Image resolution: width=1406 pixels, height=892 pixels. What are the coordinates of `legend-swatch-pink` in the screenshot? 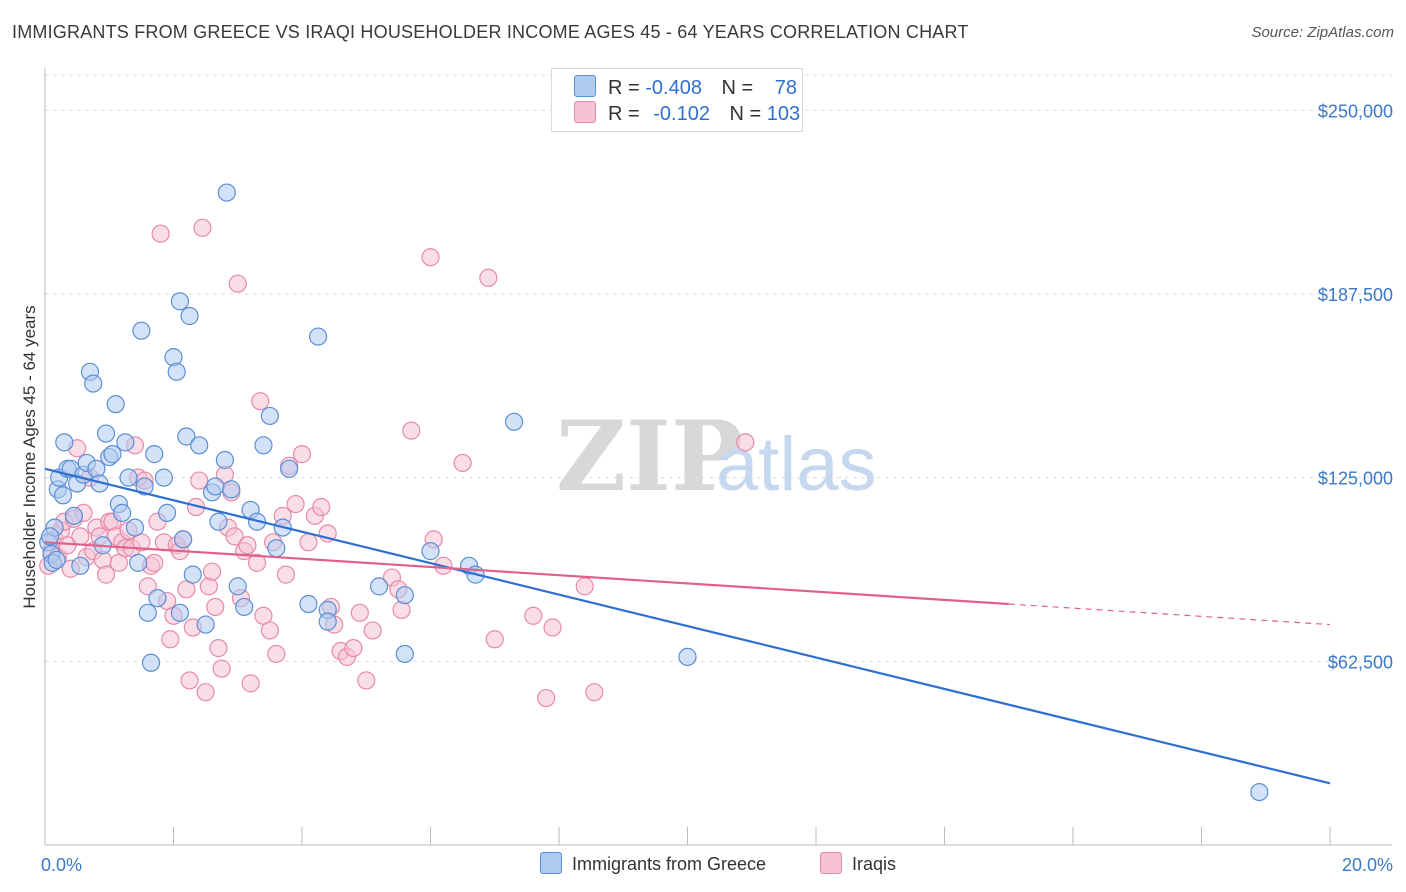 It's located at (585, 112).